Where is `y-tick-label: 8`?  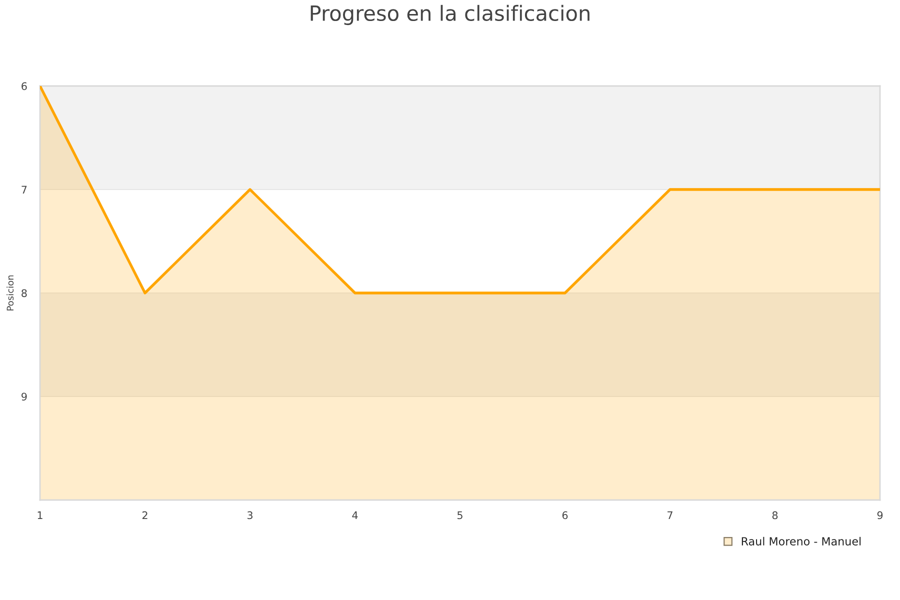 y-tick-label: 8 is located at coordinates (24, 293).